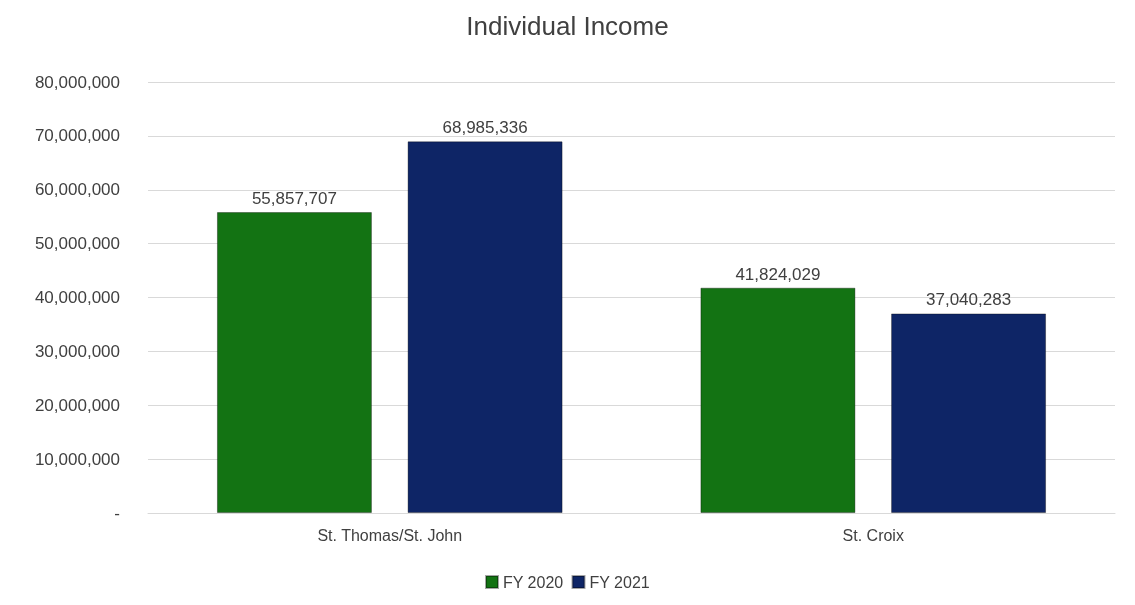  Describe the element at coordinates (778, 274) in the screenshot. I see `data-label: 41,824,029` at that location.